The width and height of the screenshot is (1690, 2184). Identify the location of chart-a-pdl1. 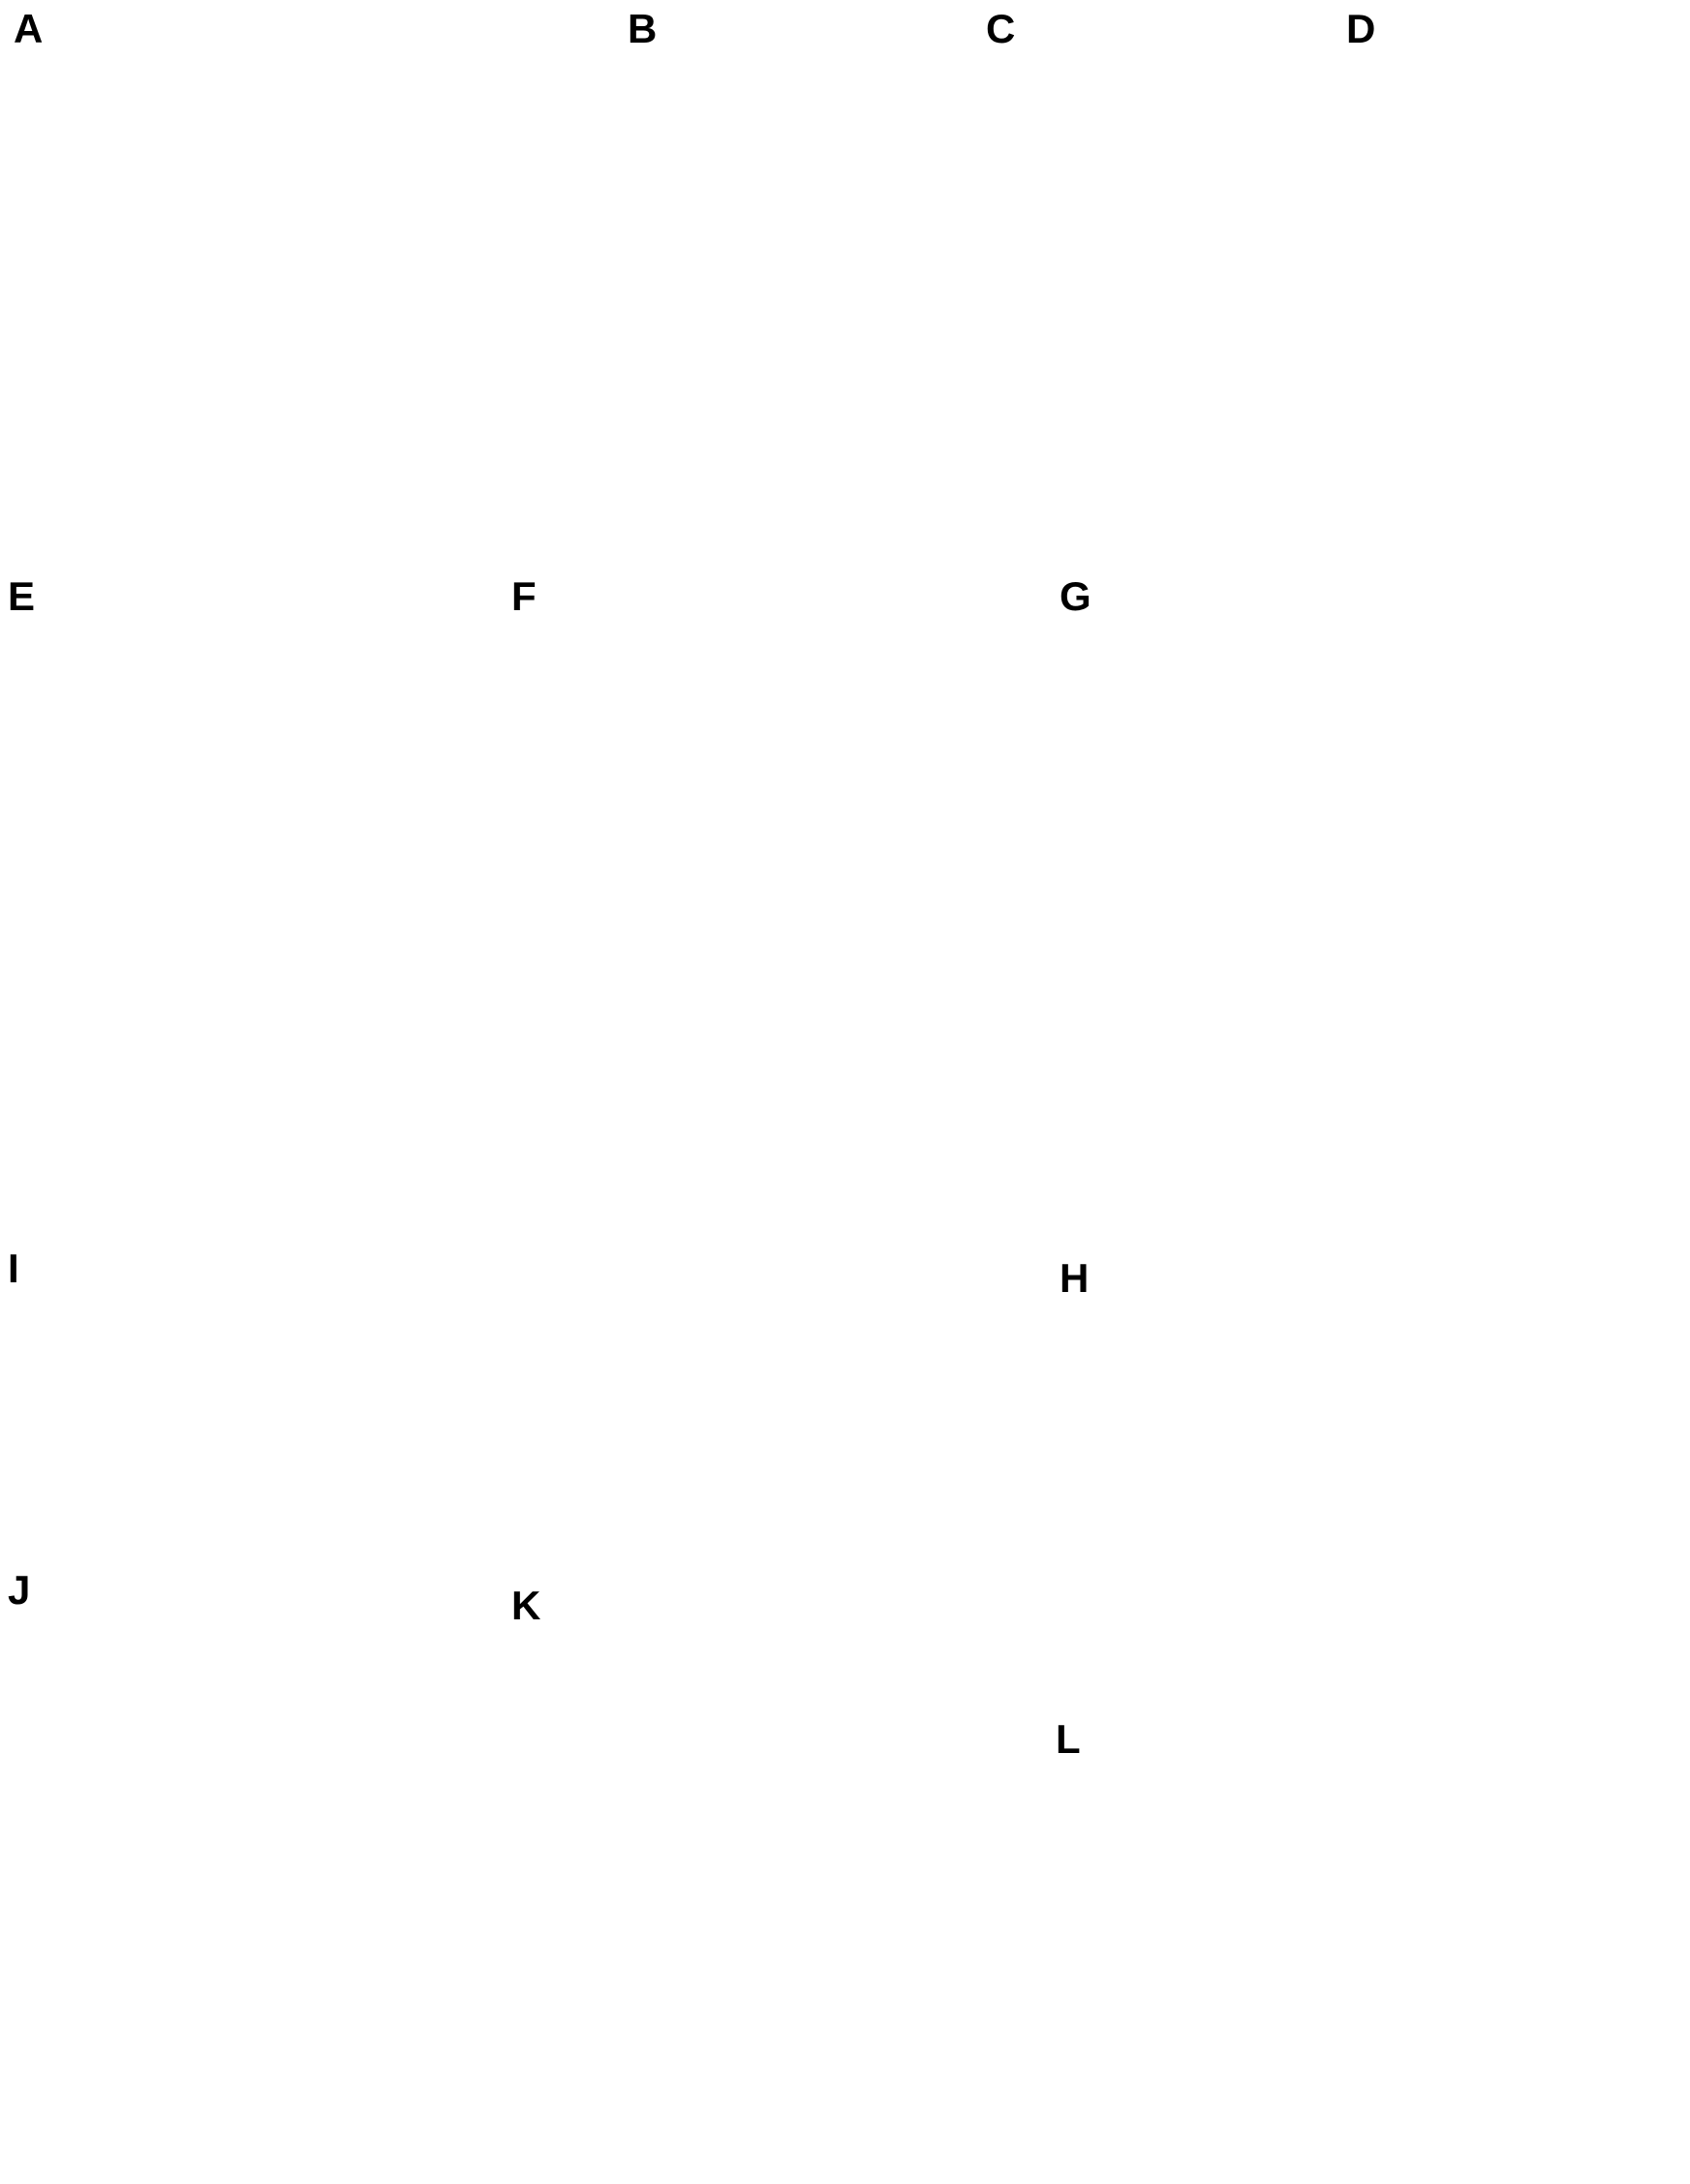
(459, 391).